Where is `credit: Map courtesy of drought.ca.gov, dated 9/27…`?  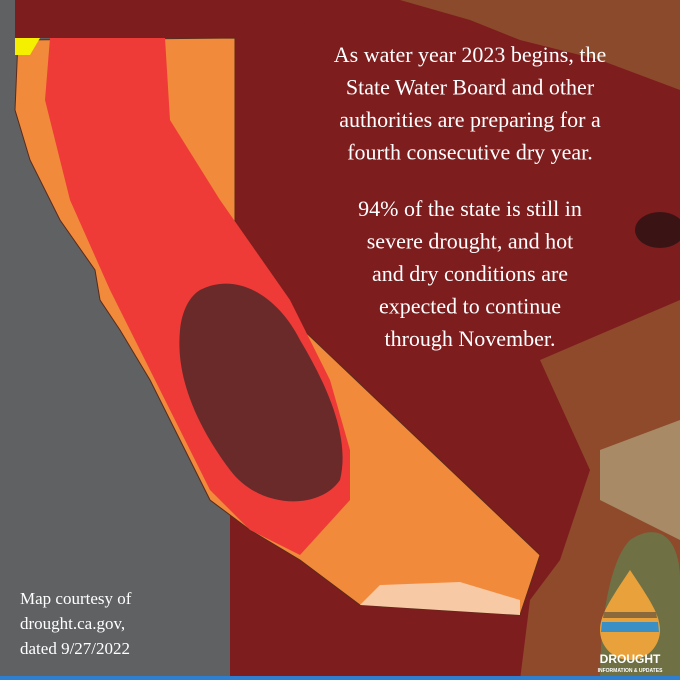
credit: Map courtesy of drought.ca.gov, dated 9/27… is located at coordinates (76, 623).